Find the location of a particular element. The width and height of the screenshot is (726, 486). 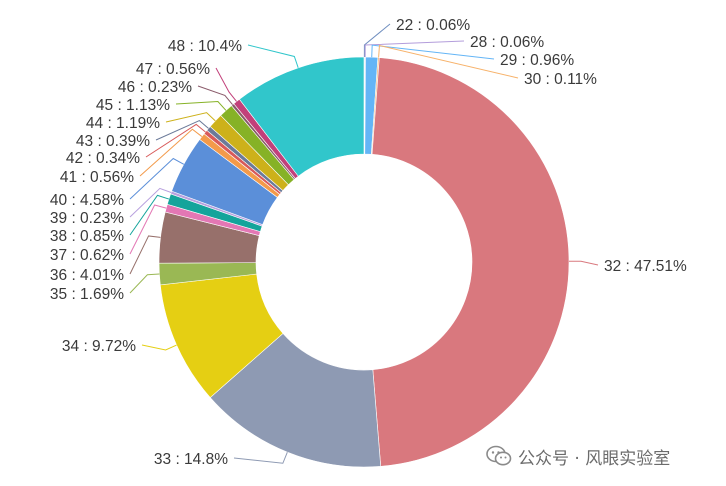

slice-label-29: 29 : 0.96% is located at coordinates (537, 60).